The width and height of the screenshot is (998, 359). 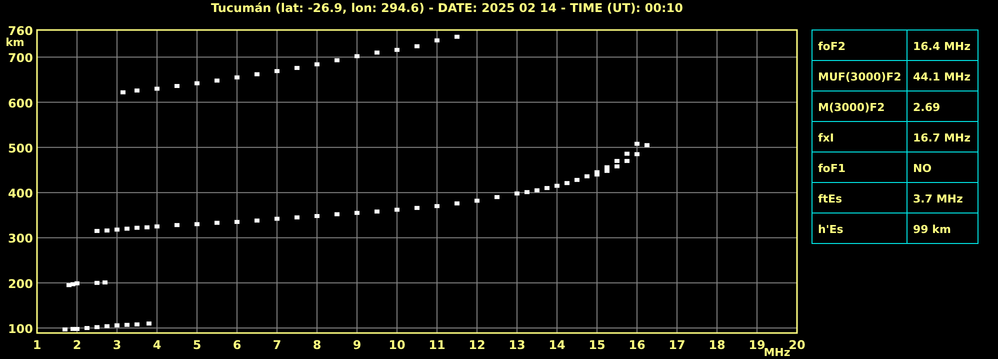 What do you see at coordinates (277, 345) in the screenshot?
I see `x-tick-label: 7` at bounding box center [277, 345].